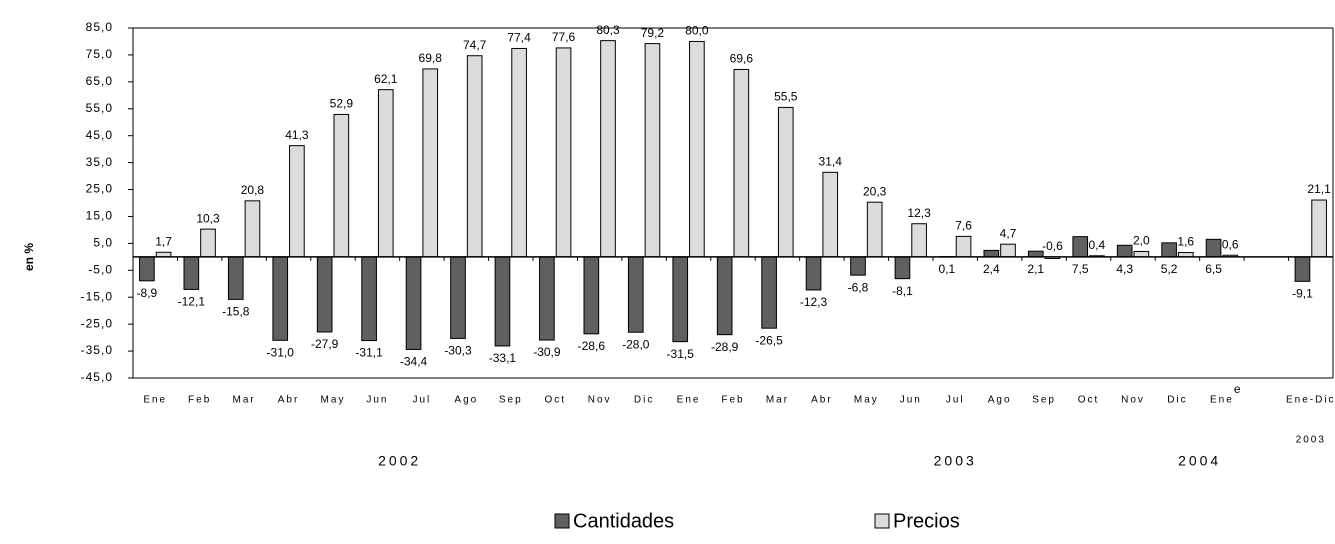 Image resolution: width=1335 pixels, height=544 pixels. Describe the element at coordinates (623, 521) in the screenshot. I see `legend-label: Cantidades` at that location.